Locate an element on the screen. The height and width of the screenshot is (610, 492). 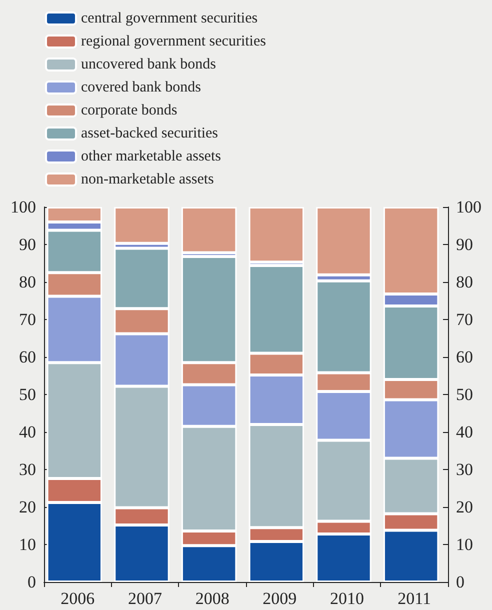
y-tick-label: 20 is located at coordinates (27, 507).